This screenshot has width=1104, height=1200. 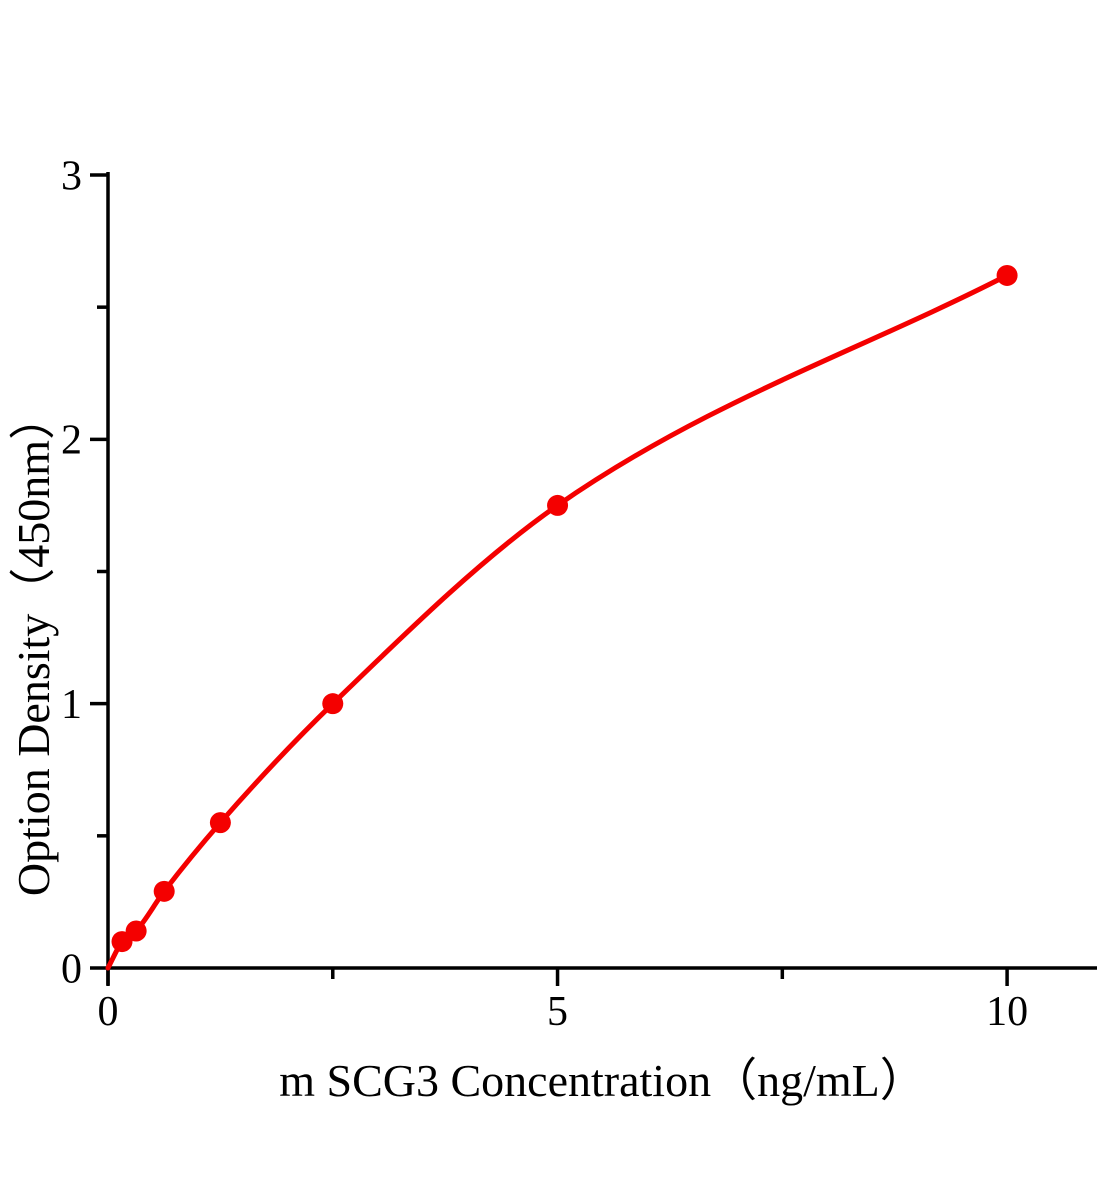 I want to click on x-tick-label: 5, so click(x=557, y=1012).